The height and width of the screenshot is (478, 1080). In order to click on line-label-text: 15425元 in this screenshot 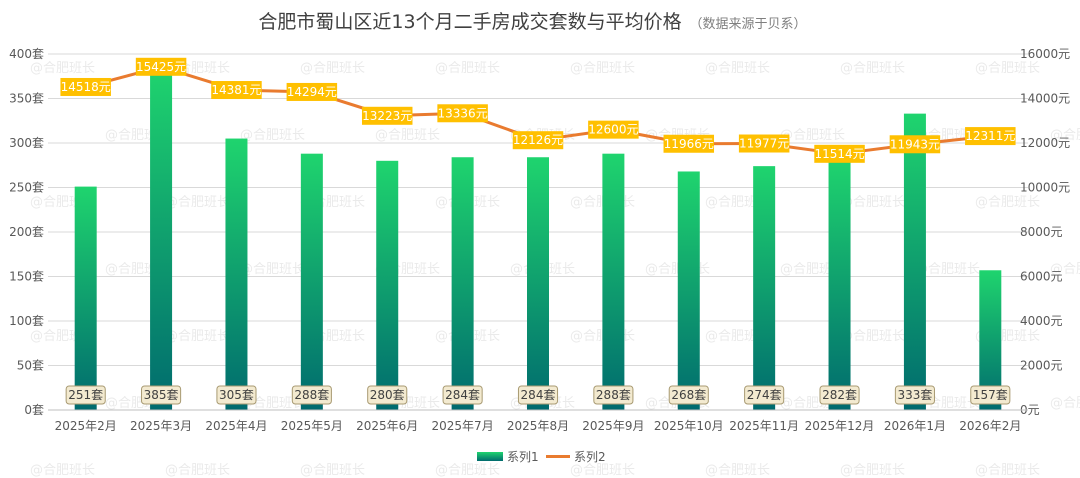, I will do `click(161, 67)`.